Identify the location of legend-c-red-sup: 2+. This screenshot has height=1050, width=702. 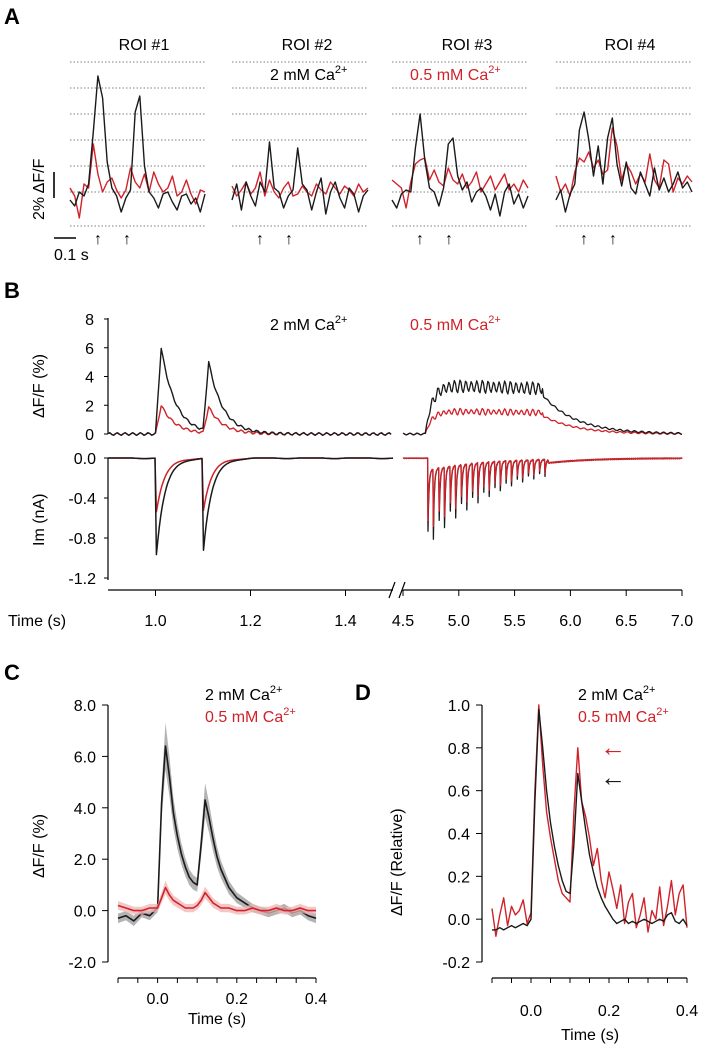
(289, 712).